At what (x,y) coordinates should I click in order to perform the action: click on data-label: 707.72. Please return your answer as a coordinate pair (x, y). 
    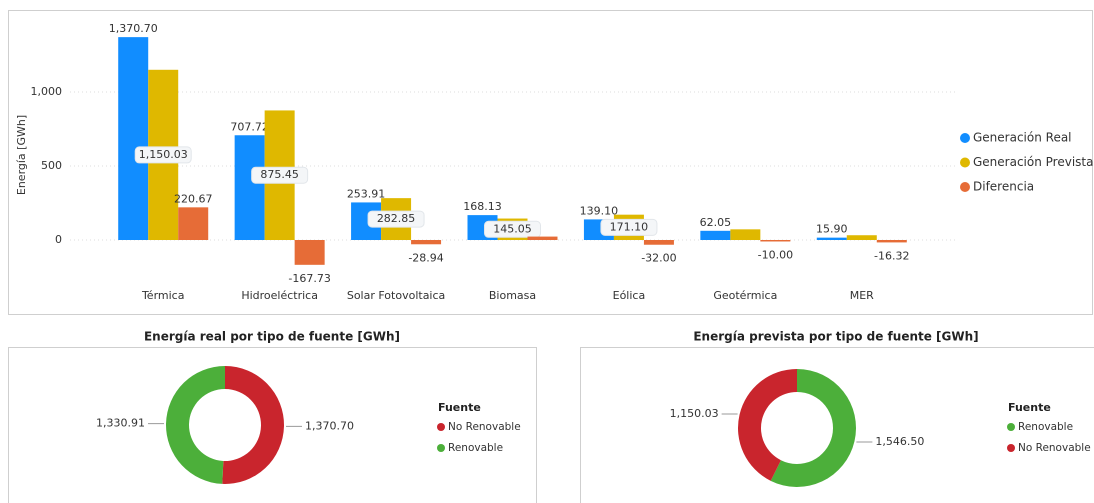
    Looking at the image, I should click on (249, 126).